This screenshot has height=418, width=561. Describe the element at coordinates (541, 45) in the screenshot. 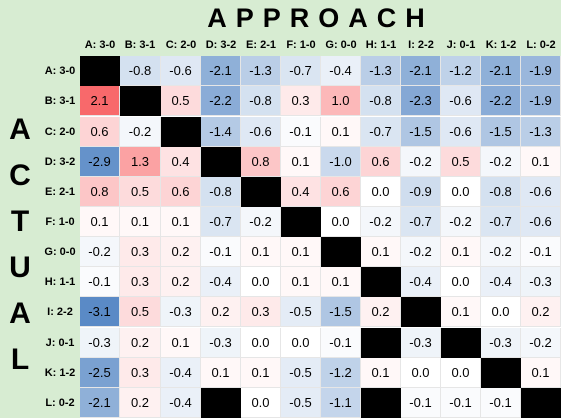

I see `column-header: L: 0-2` at that location.